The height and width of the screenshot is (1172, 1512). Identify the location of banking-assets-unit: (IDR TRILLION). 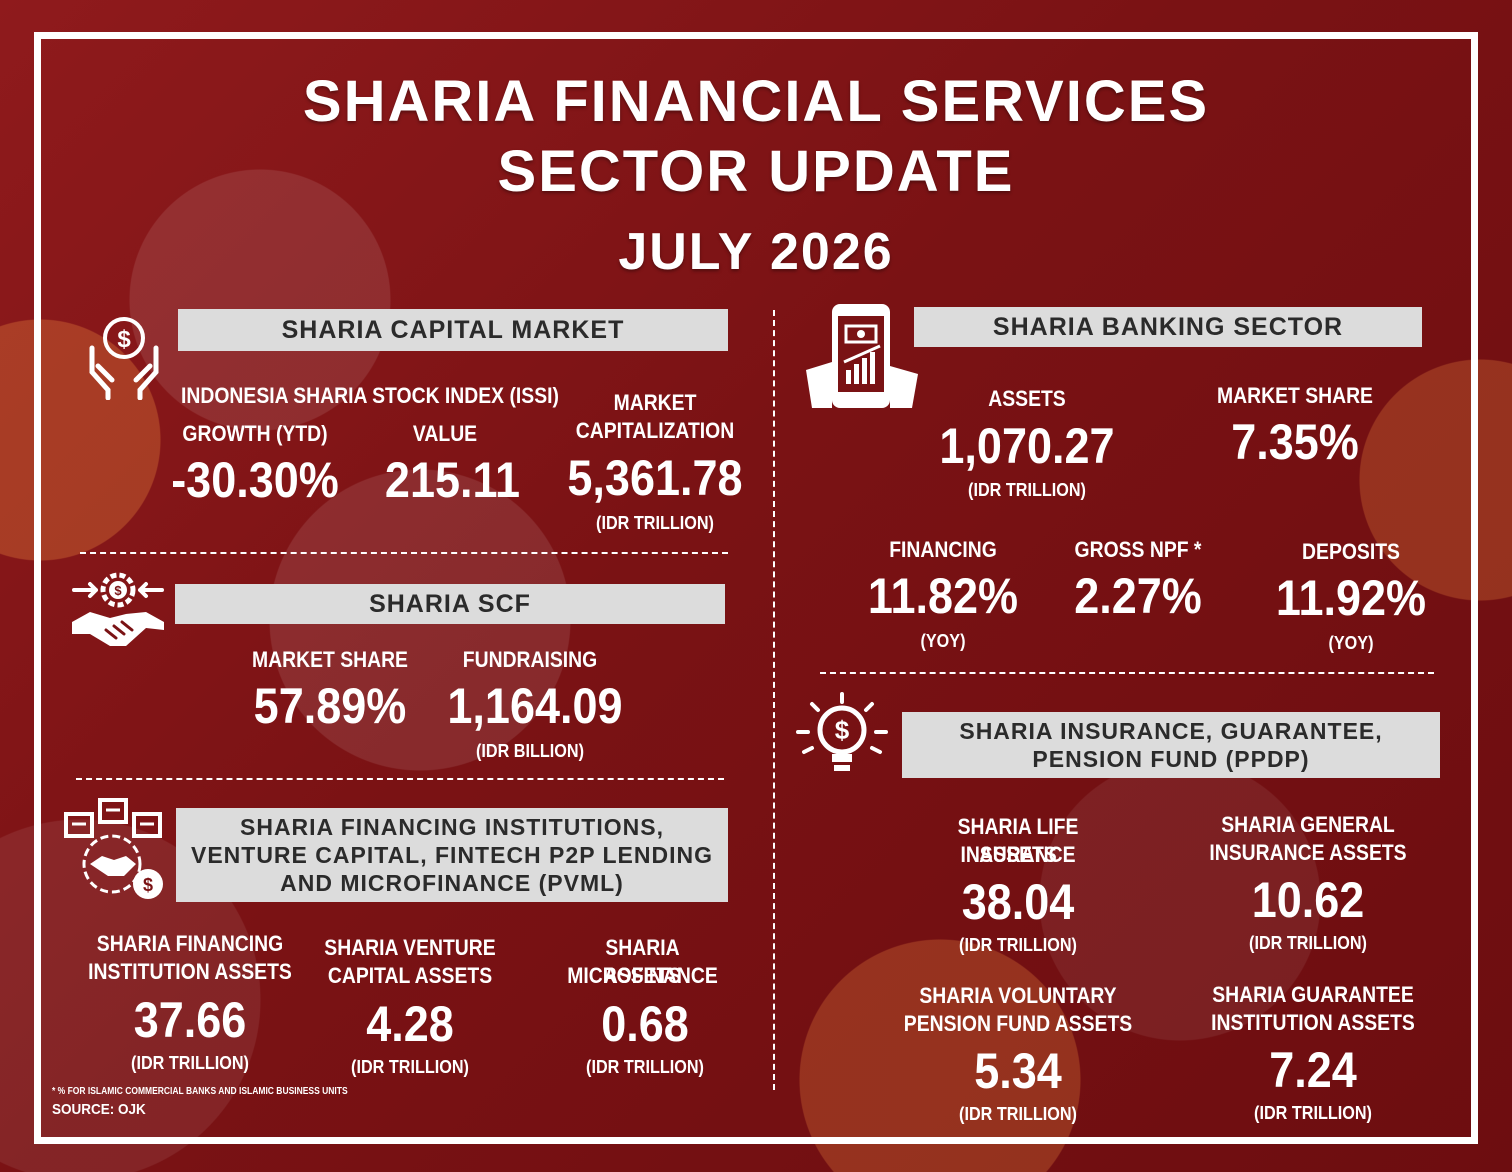
(1027, 490).